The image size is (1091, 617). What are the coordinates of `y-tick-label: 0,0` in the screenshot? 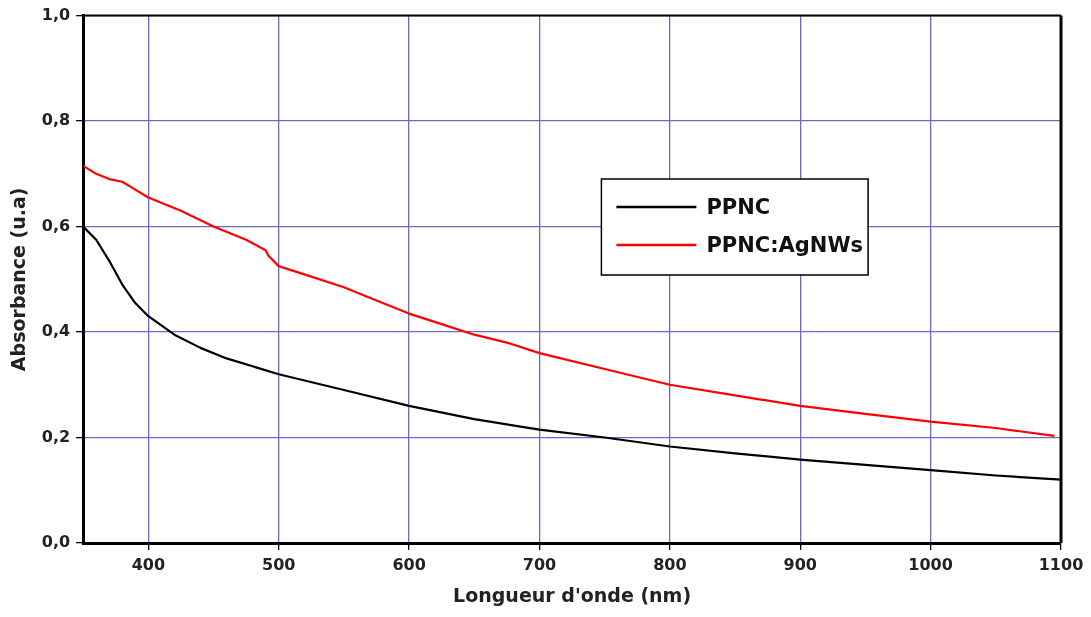 It's located at (56, 542).